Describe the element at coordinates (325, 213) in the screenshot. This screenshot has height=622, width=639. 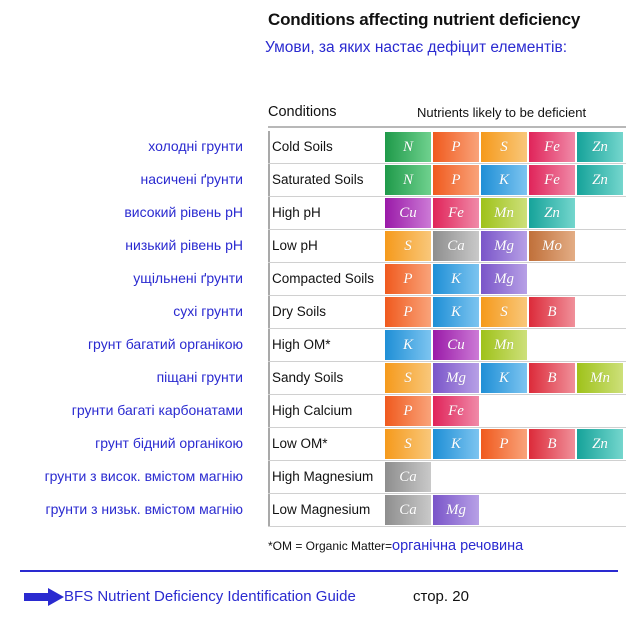
I see `condition-label: High pH` at that location.